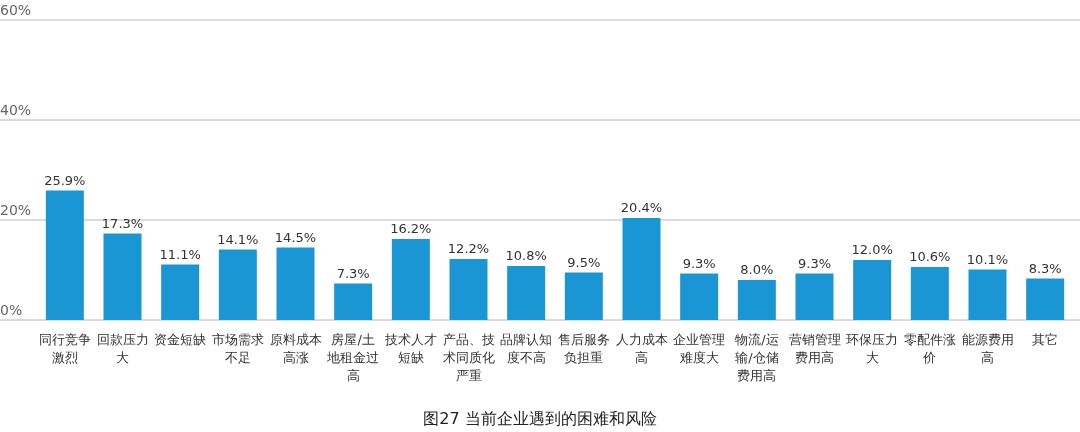  What do you see at coordinates (410, 348) in the screenshot?
I see `x-tick-label: 技术人才短缺` at bounding box center [410, 348].